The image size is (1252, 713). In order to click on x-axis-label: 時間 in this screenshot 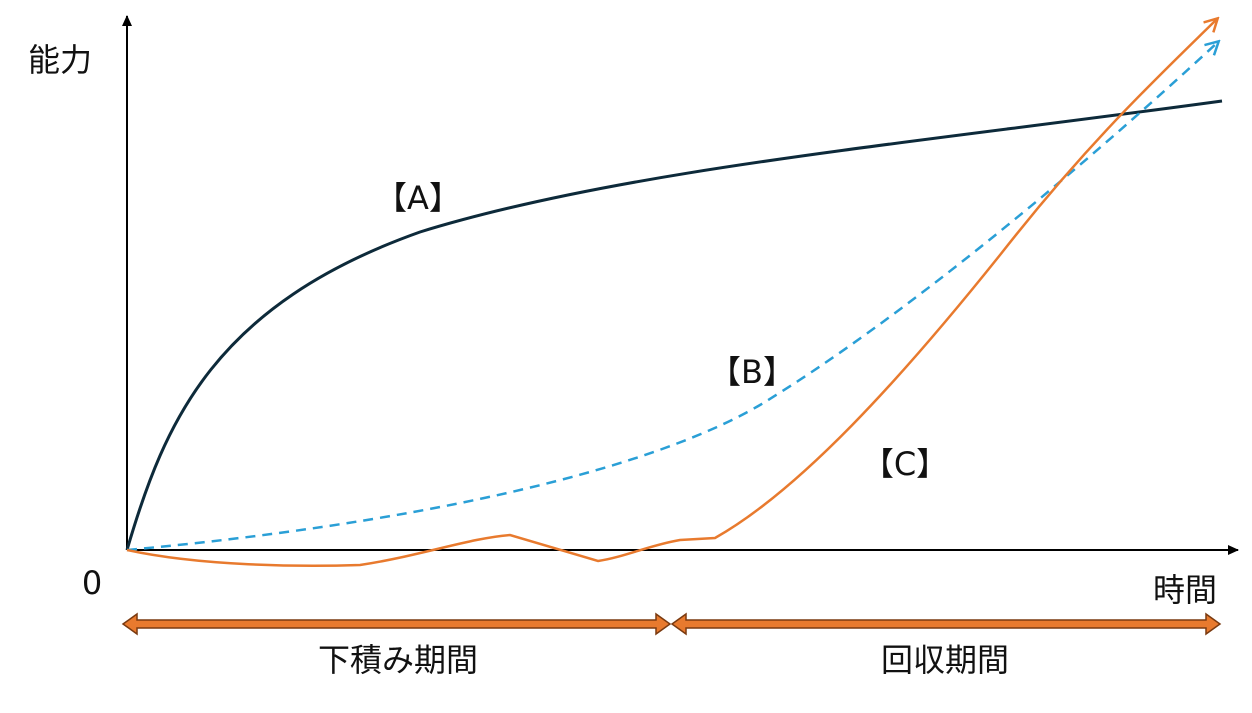, I will do `click(1185, 590)`.